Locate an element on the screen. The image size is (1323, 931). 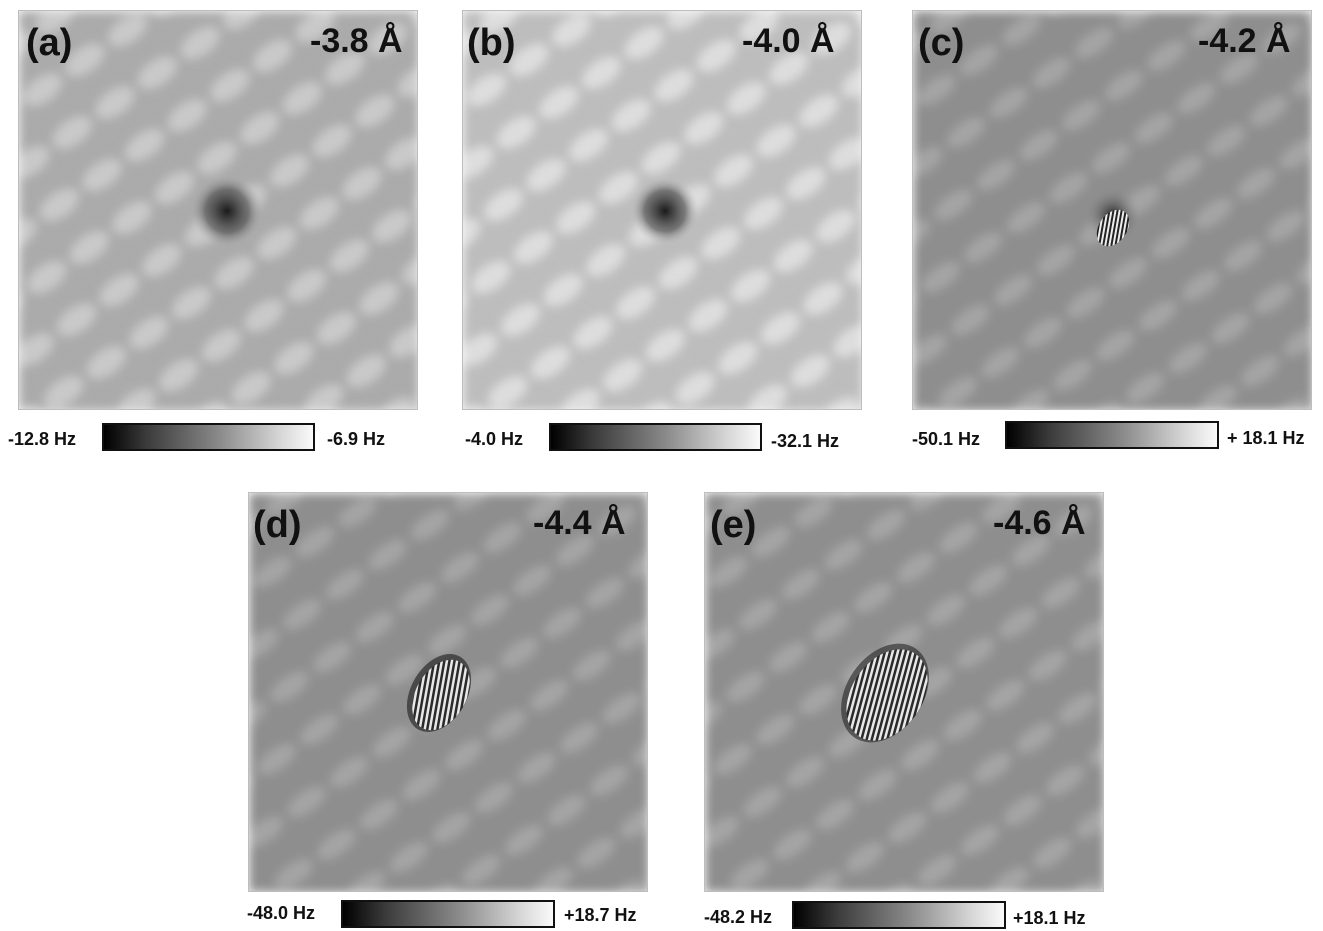
panel-label-b: (b) is located at coordinates (491, 43).